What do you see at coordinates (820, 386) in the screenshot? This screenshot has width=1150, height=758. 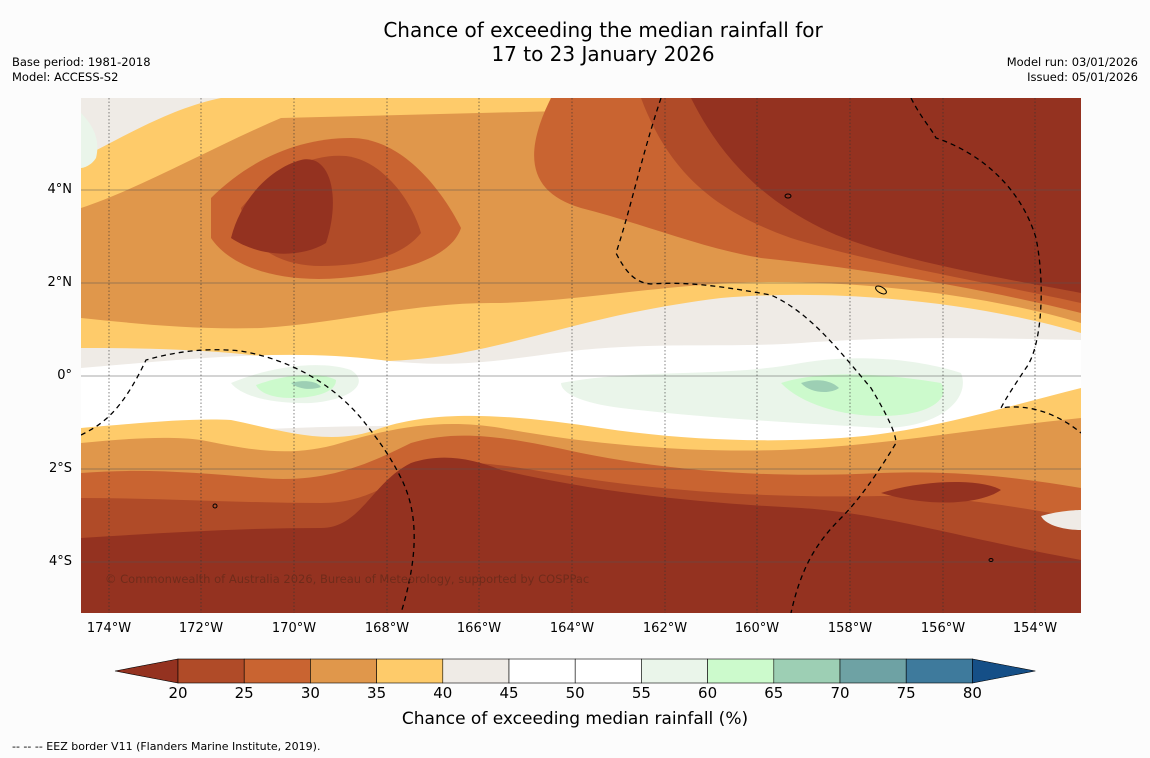 I see `band-65-70-east` at bounding box center [820, 386].